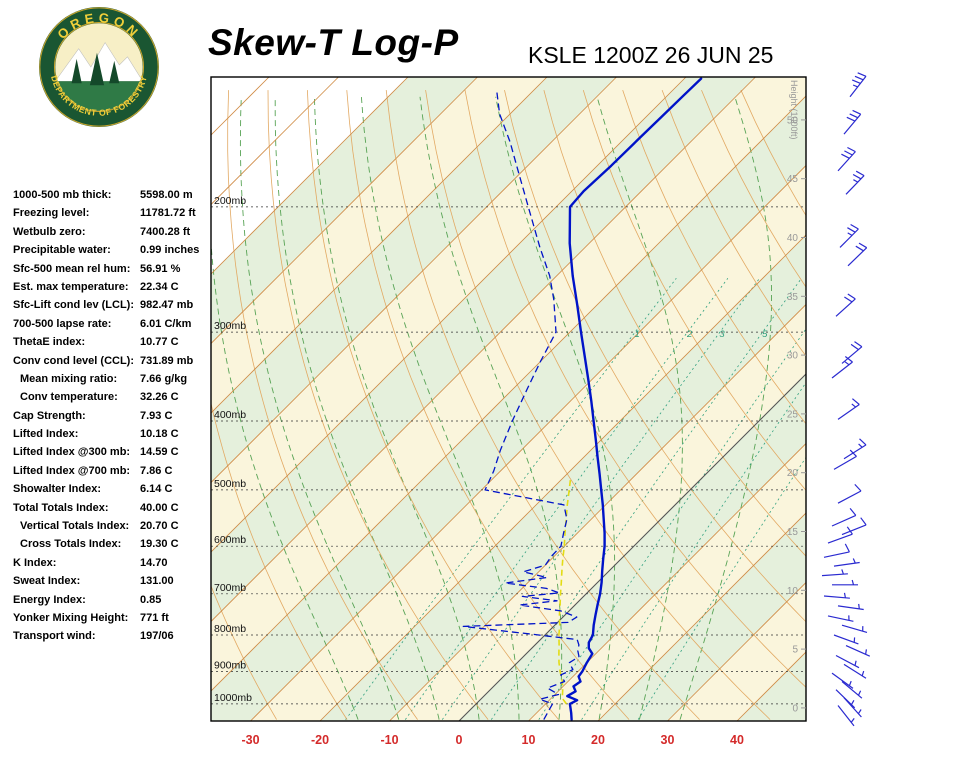 This screenshot has height=768, width=960. Describe the element at coordinates (459, 740) in the screenshot. I see `temp-axis-label: 0` at that location.